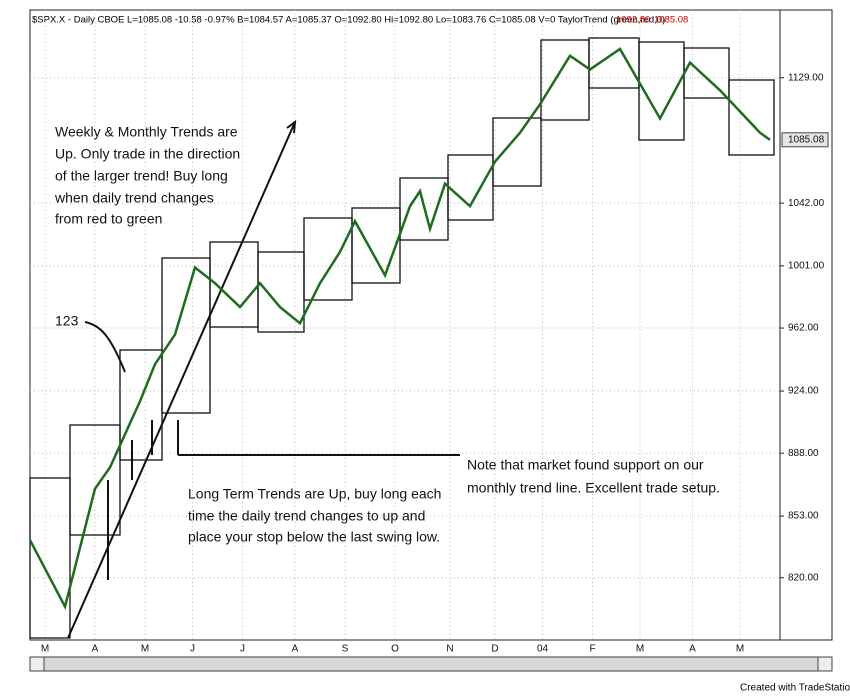 The height and width of the screenshot is (699, 850). I want to click on x-tick-label: D, so click(494, 649).